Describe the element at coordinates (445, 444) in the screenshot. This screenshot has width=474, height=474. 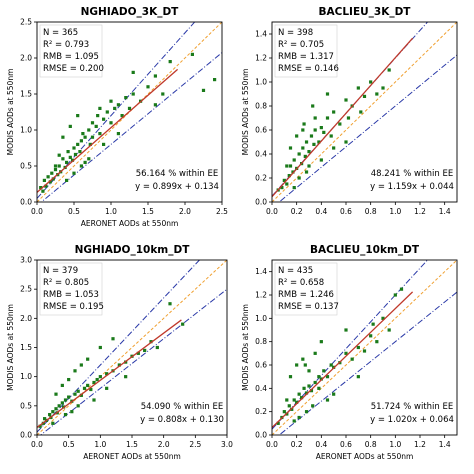
I see `x-tick-label: 1.4` at that location.